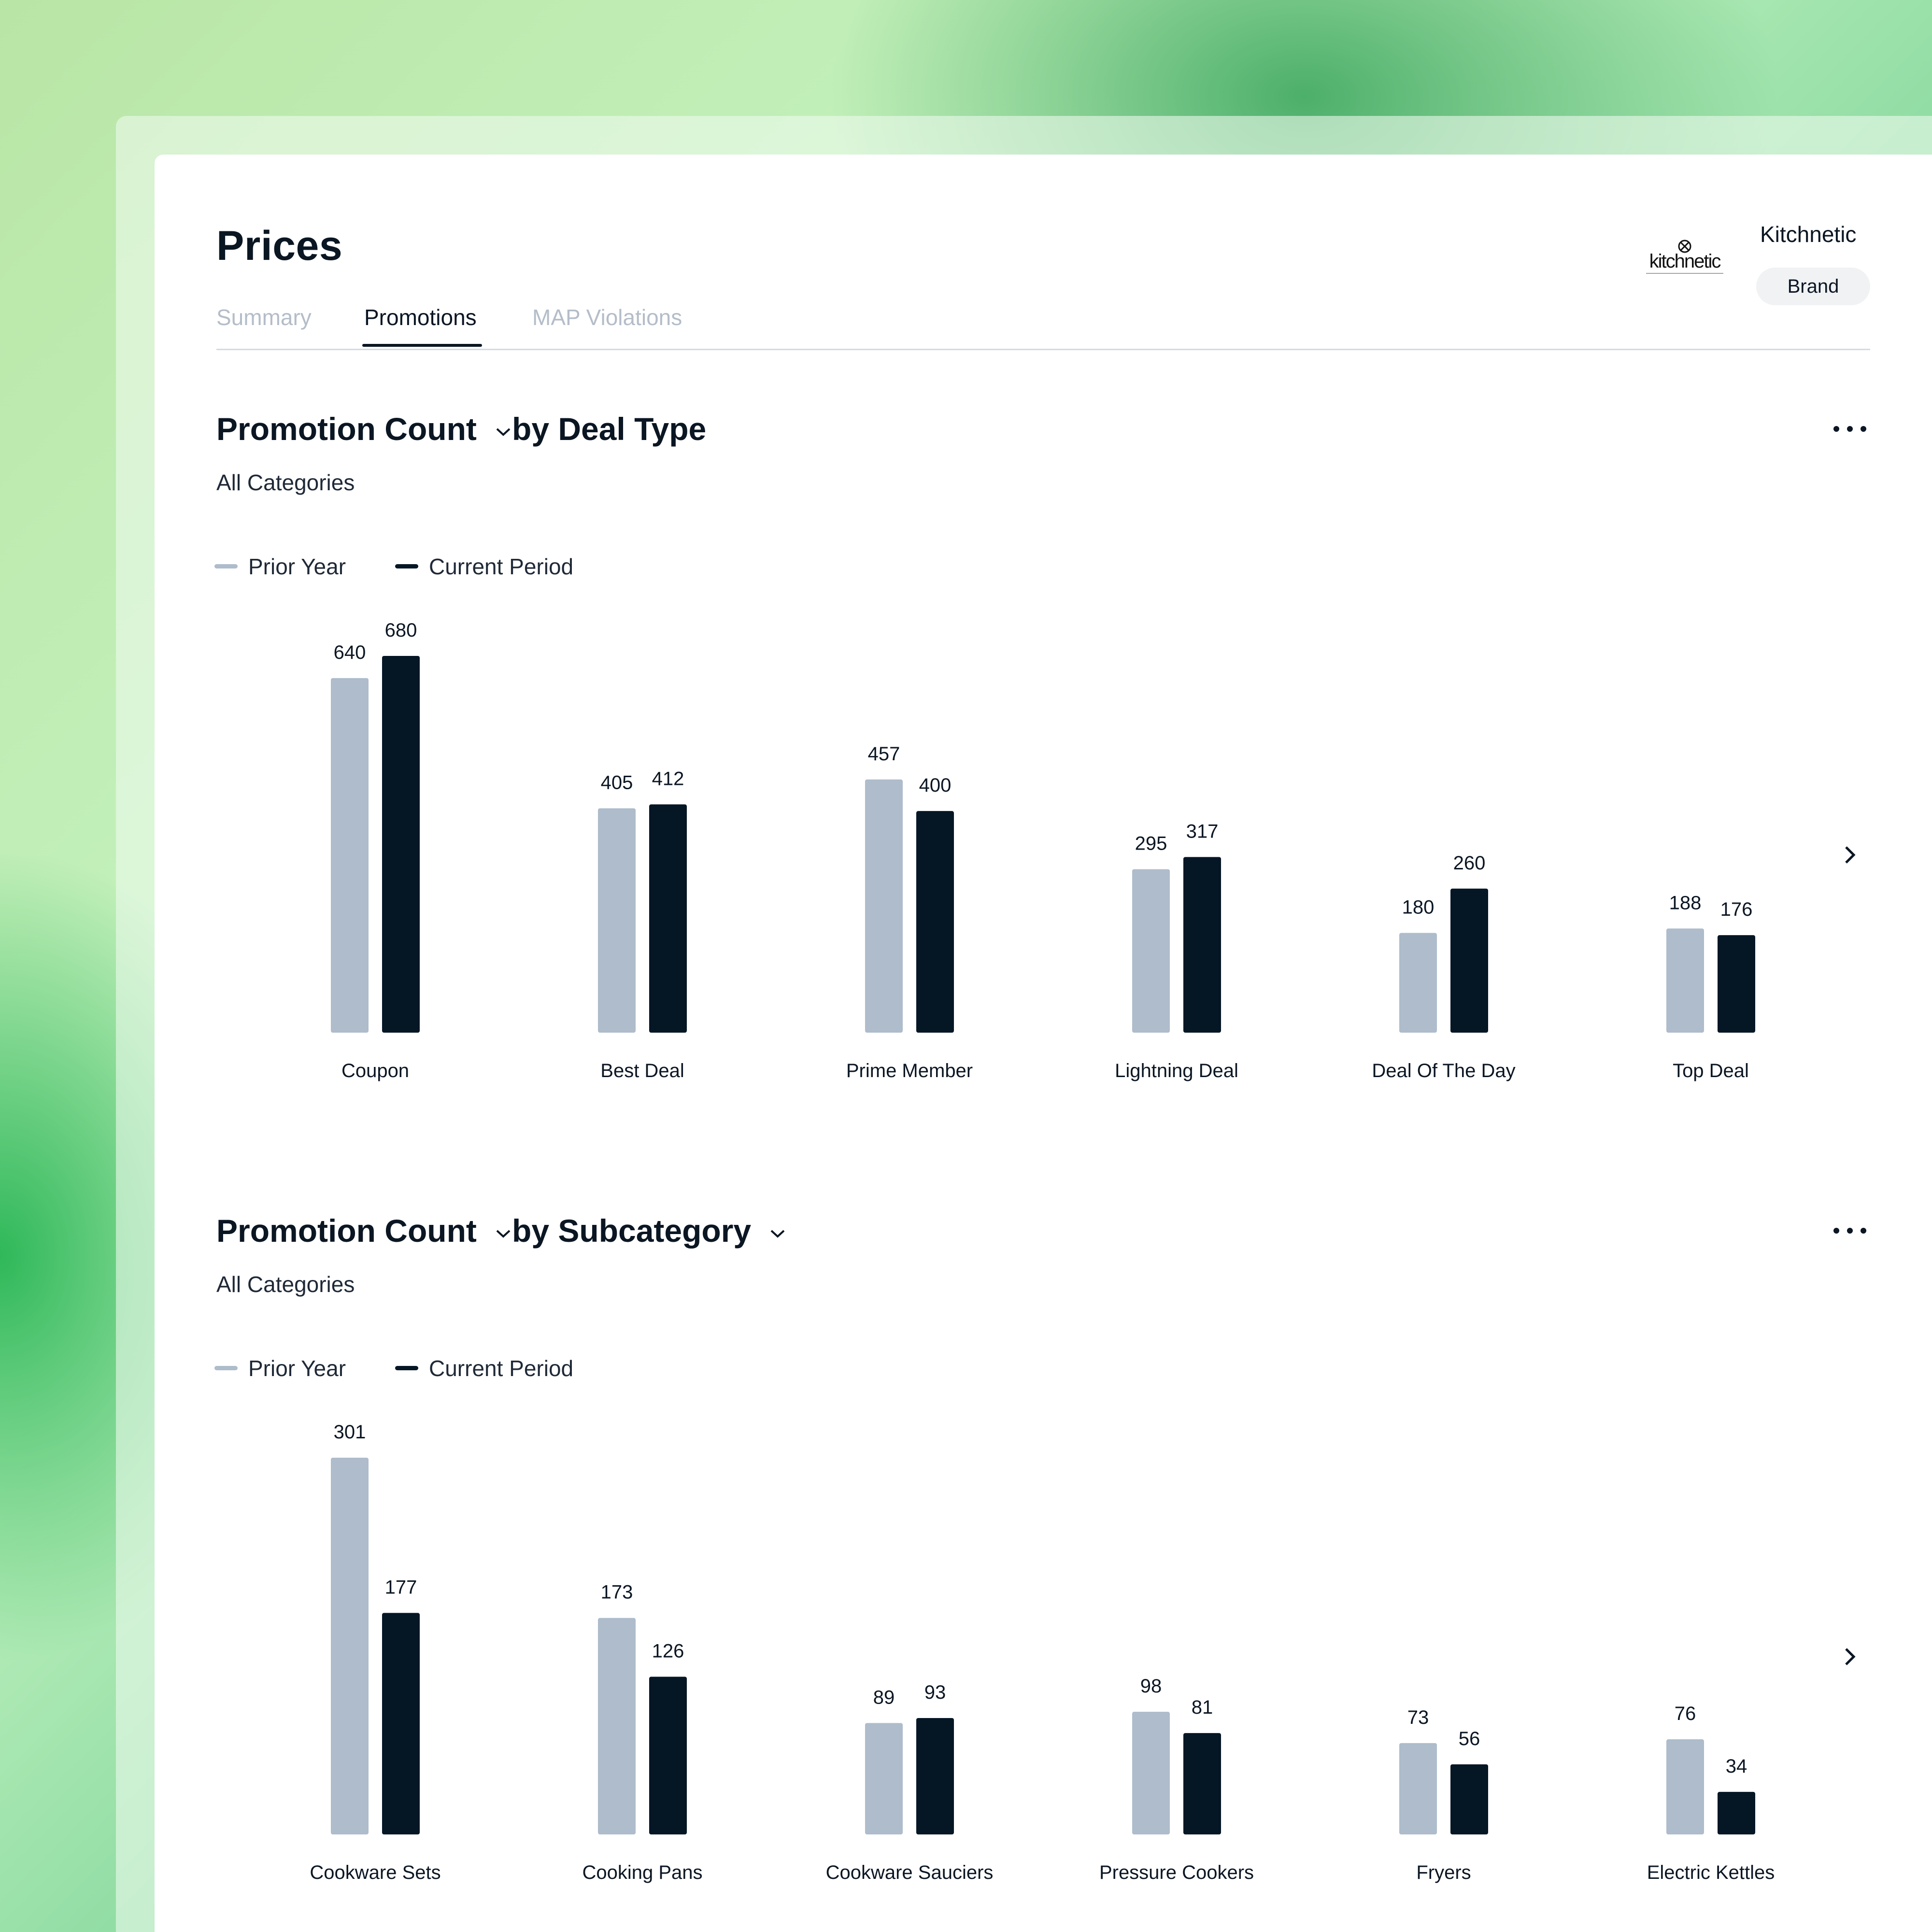 This screenshot has width=1932, height=1932. What do you see at coordinates (935, 1692) in the screenshot?
I see `data-label: 93` at bounding box center [935, 1692].